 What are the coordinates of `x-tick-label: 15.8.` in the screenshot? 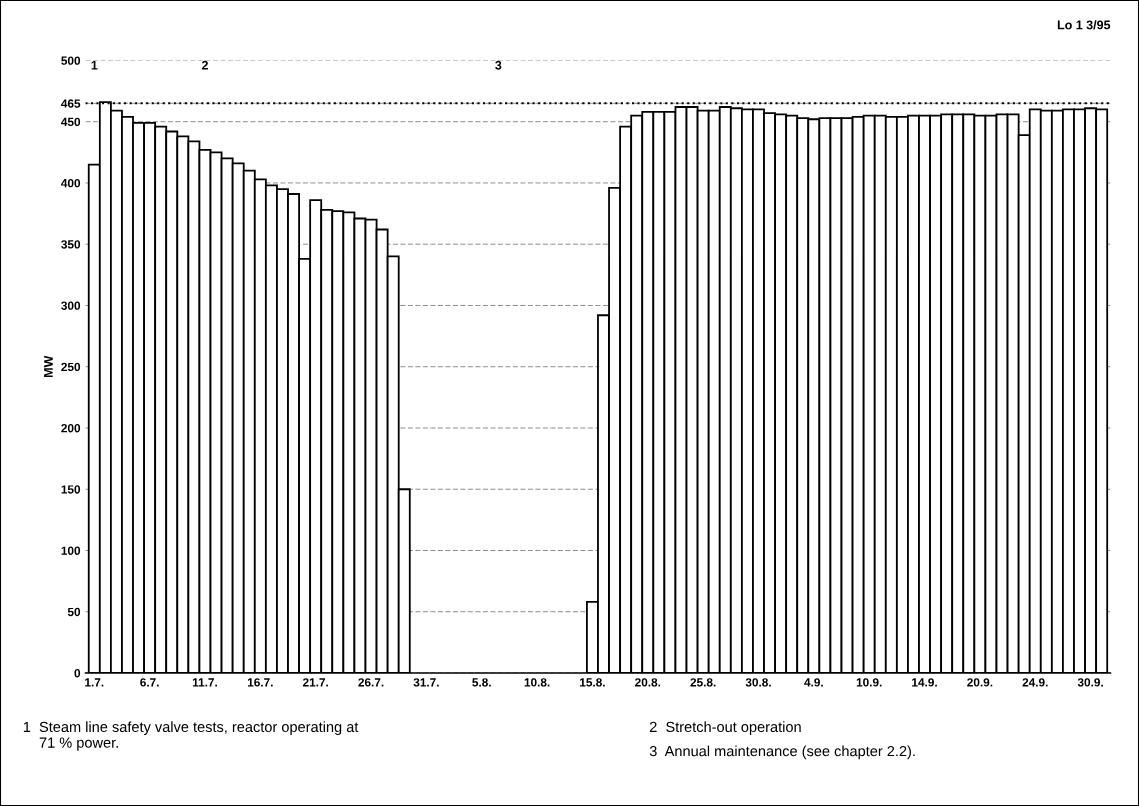 It's located at (592, 682).